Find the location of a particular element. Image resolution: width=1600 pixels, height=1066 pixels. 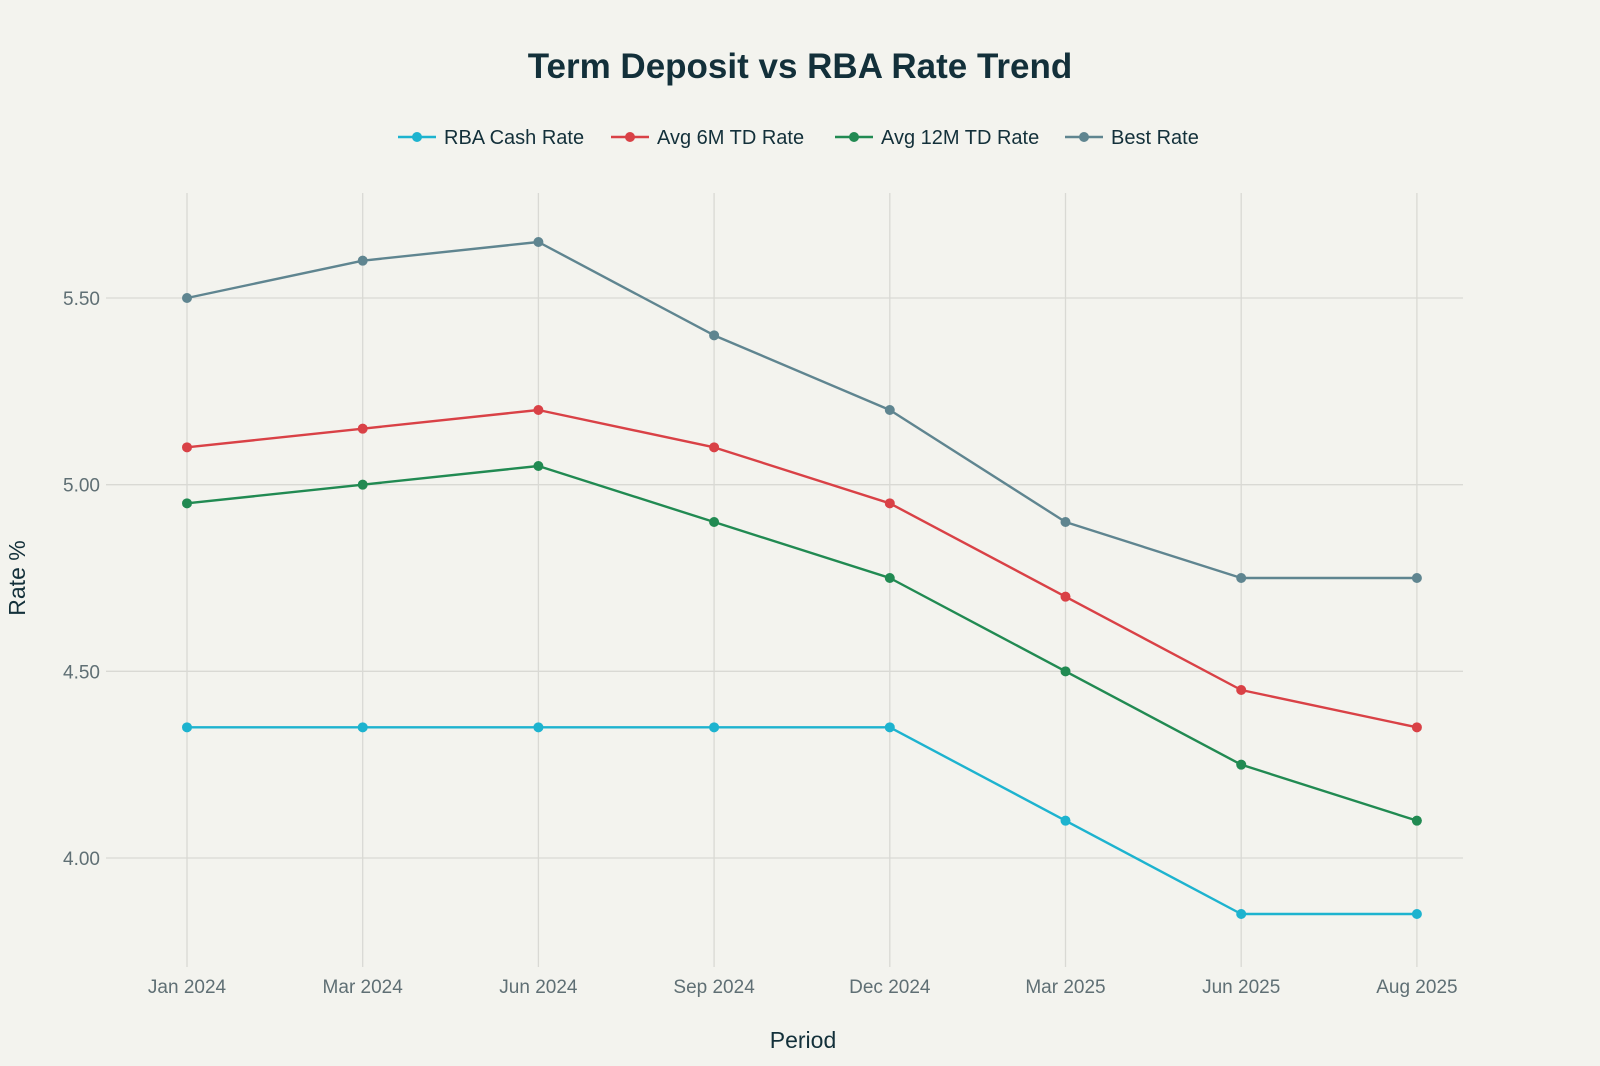

x-tick-label: Mar 2025 is located at coordinates (1065, 987).